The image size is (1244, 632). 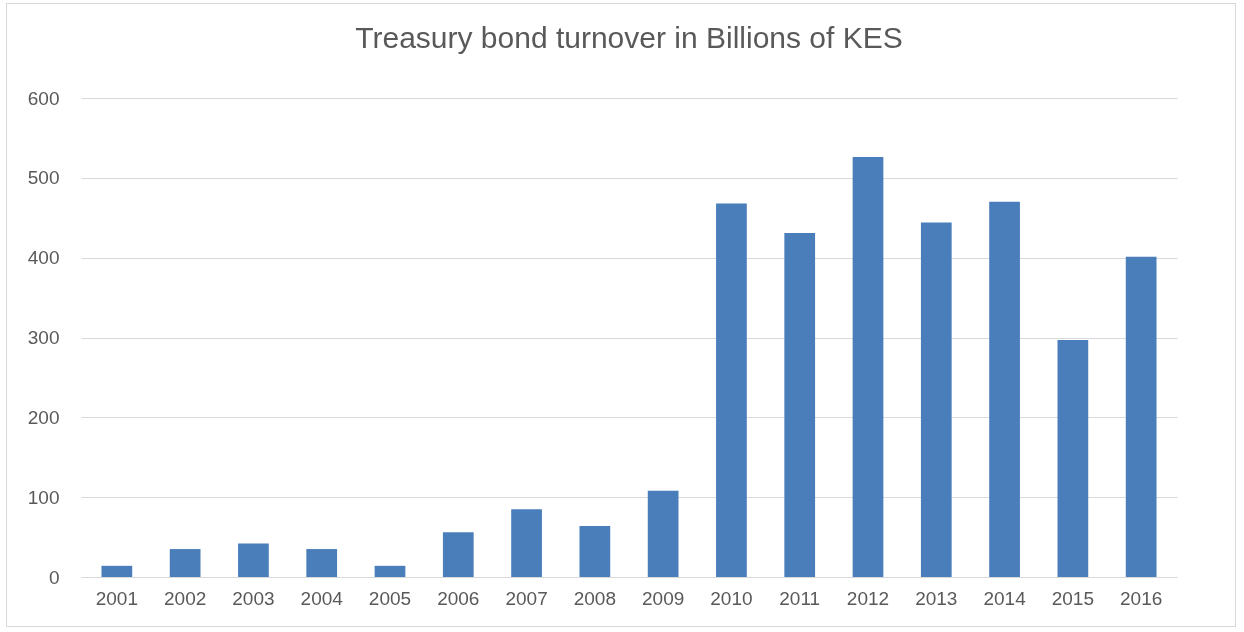 What do you see at coordinates (526, 598) in the screenshot?
I see `x-tick-label: 2007` at bounding box center [526, 598].